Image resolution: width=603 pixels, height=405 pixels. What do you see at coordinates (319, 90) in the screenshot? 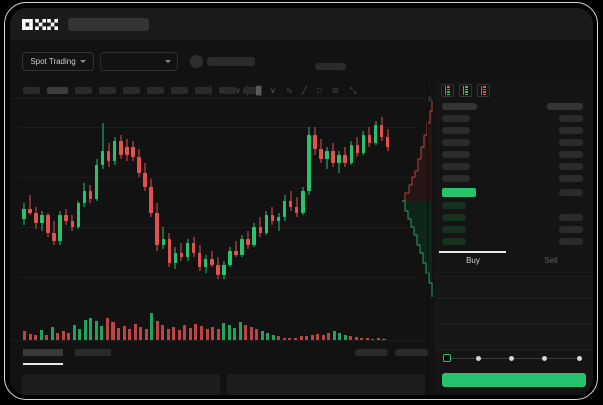
I see `camera-icon: □` at bounding box center [319, 90].